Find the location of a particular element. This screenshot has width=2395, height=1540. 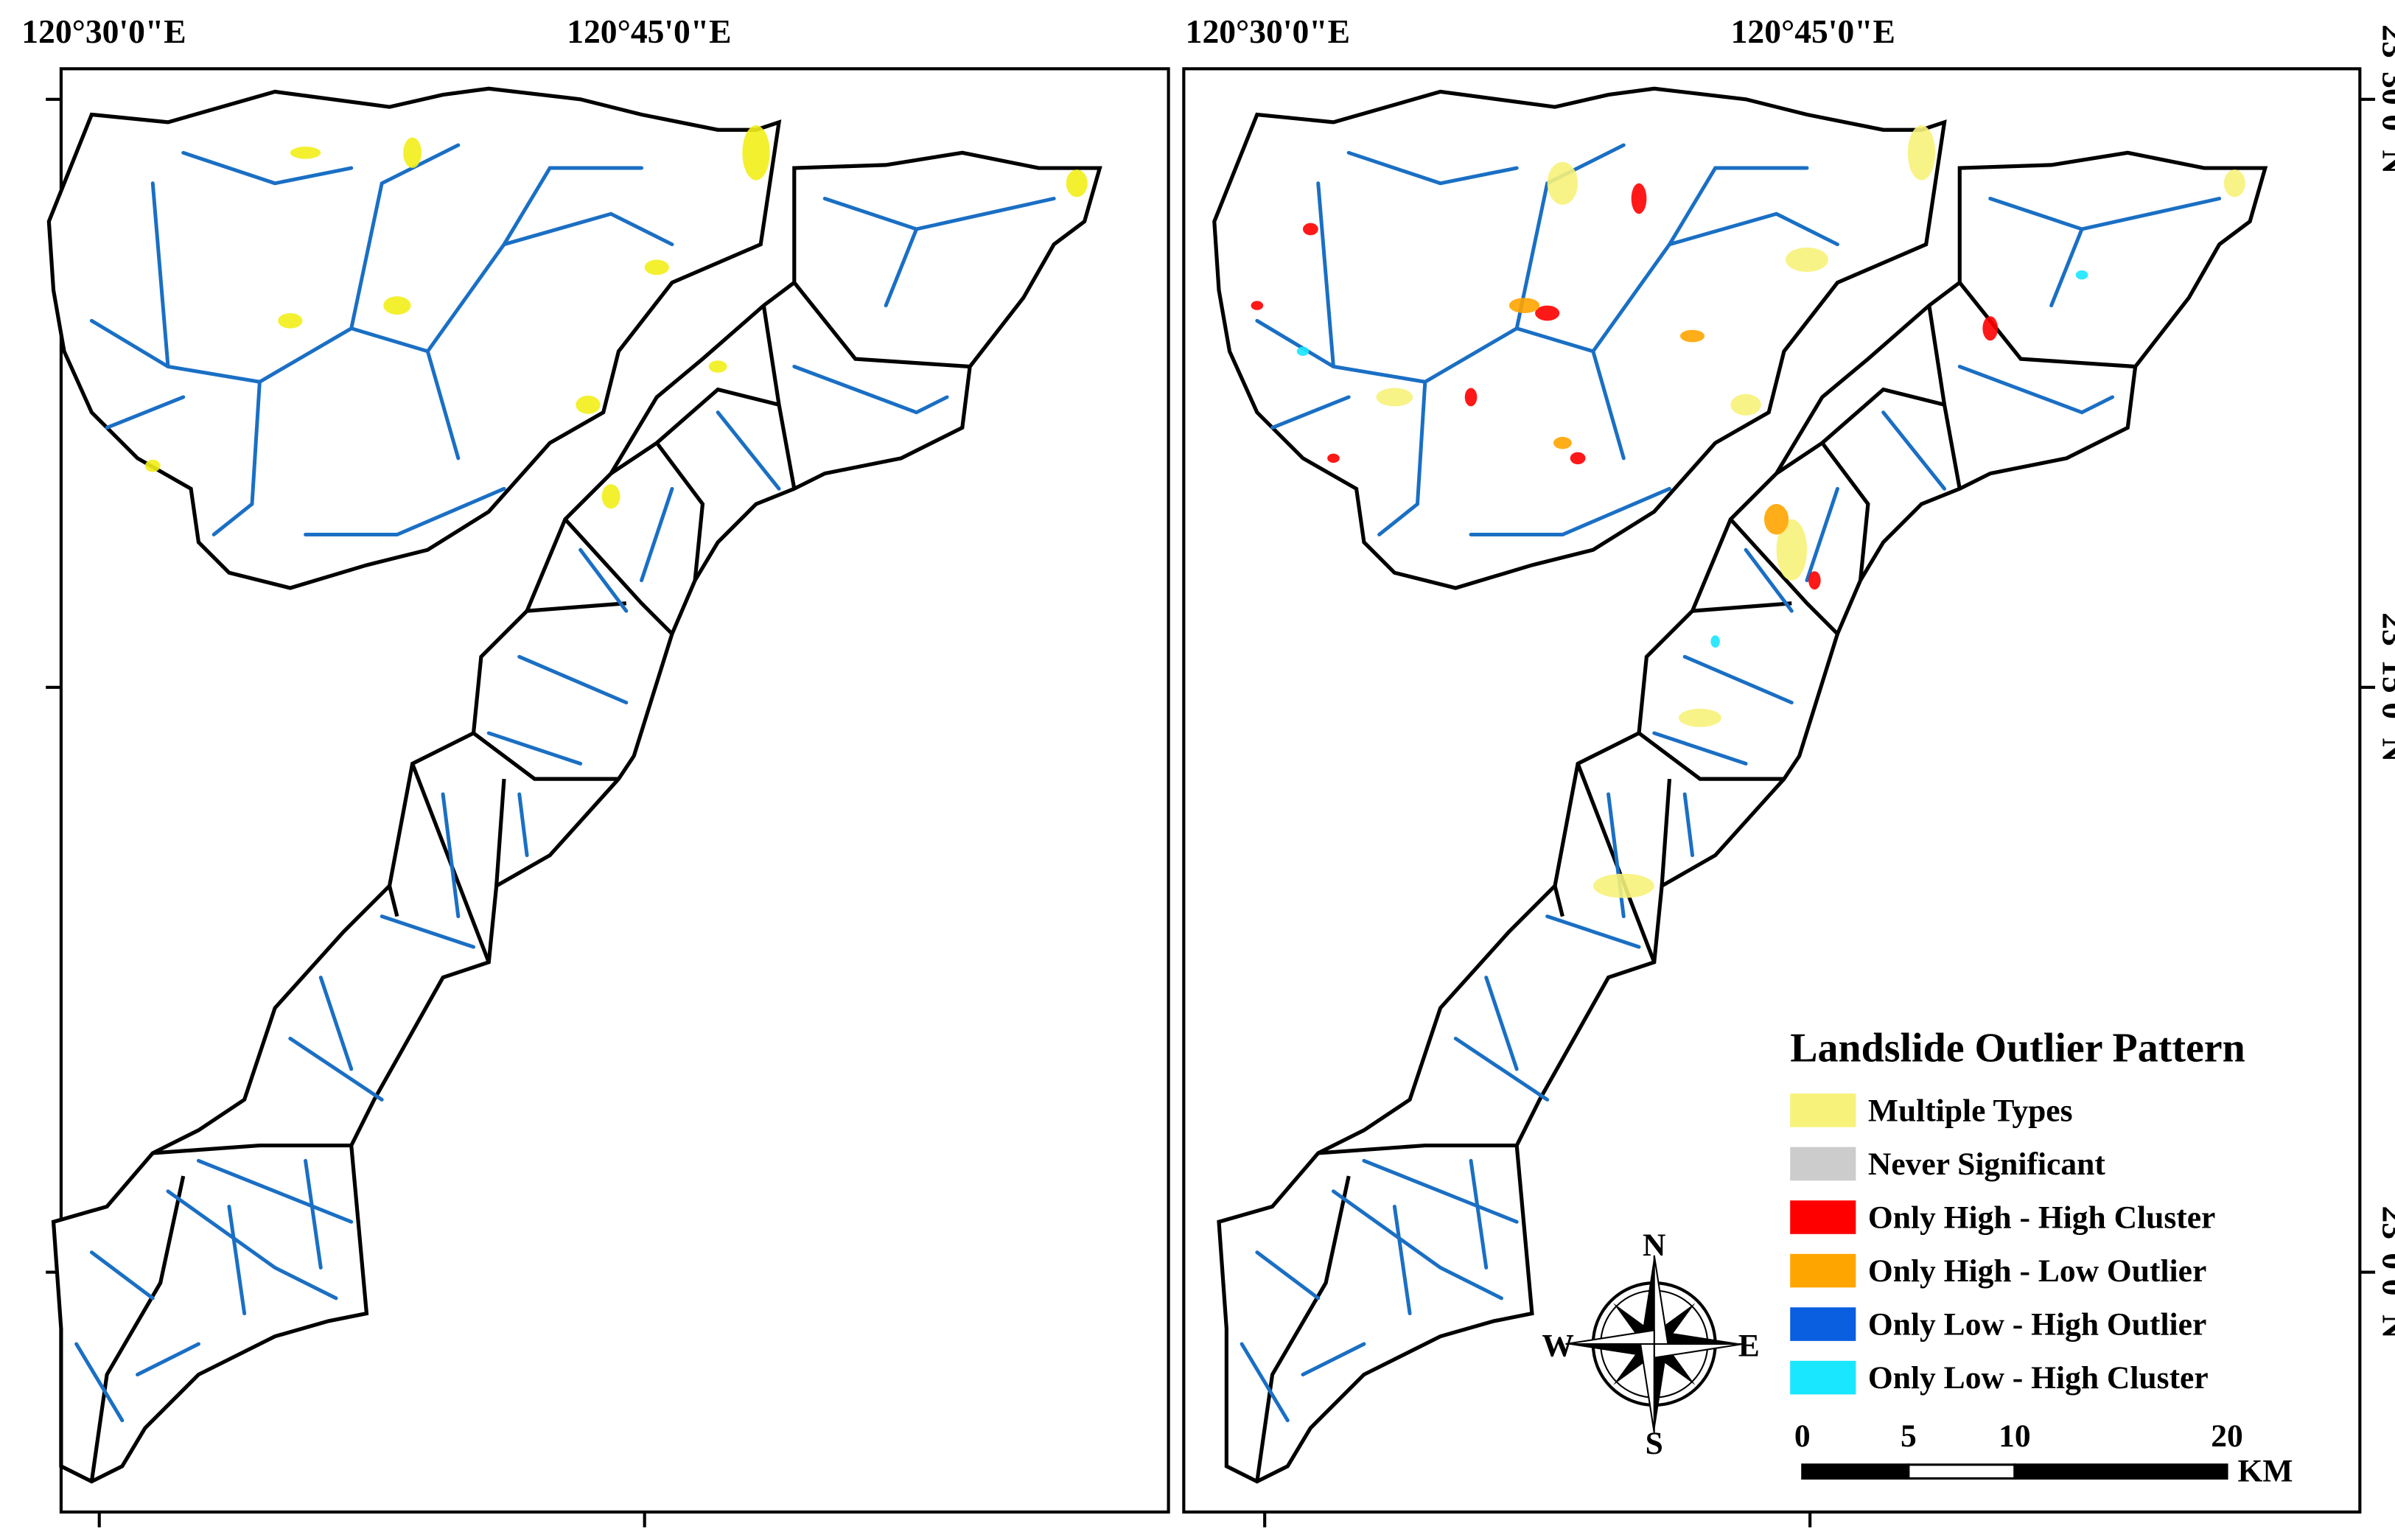

compass-n: N is located at coordinates (1654, 1245).